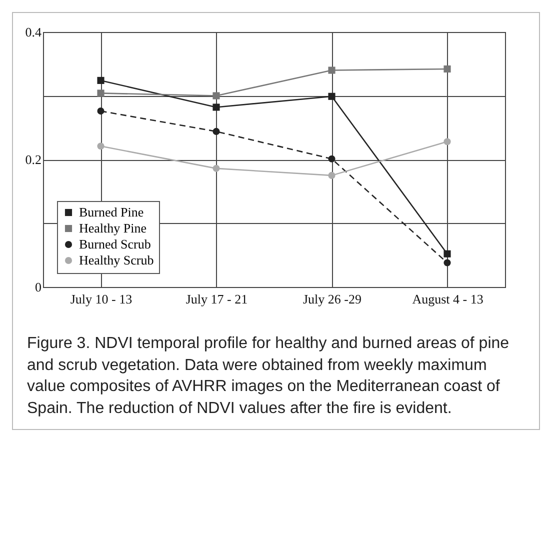  I want to click on x-tick-label: July 26 -29, so click(332, 299).